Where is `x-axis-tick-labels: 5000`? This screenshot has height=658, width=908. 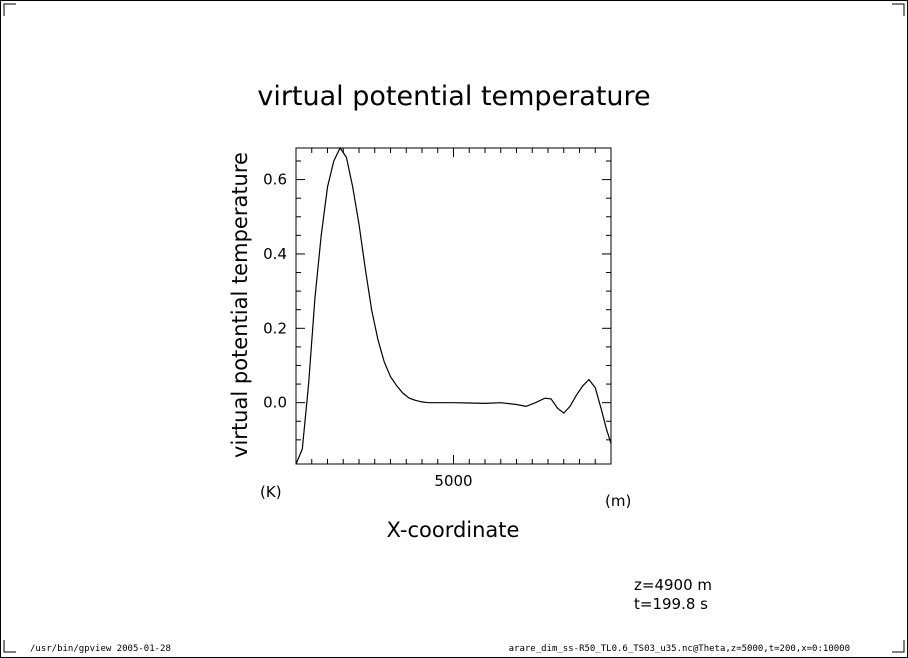 x-axis-tick-labels: 5000 is located at coordinates (453, 481).